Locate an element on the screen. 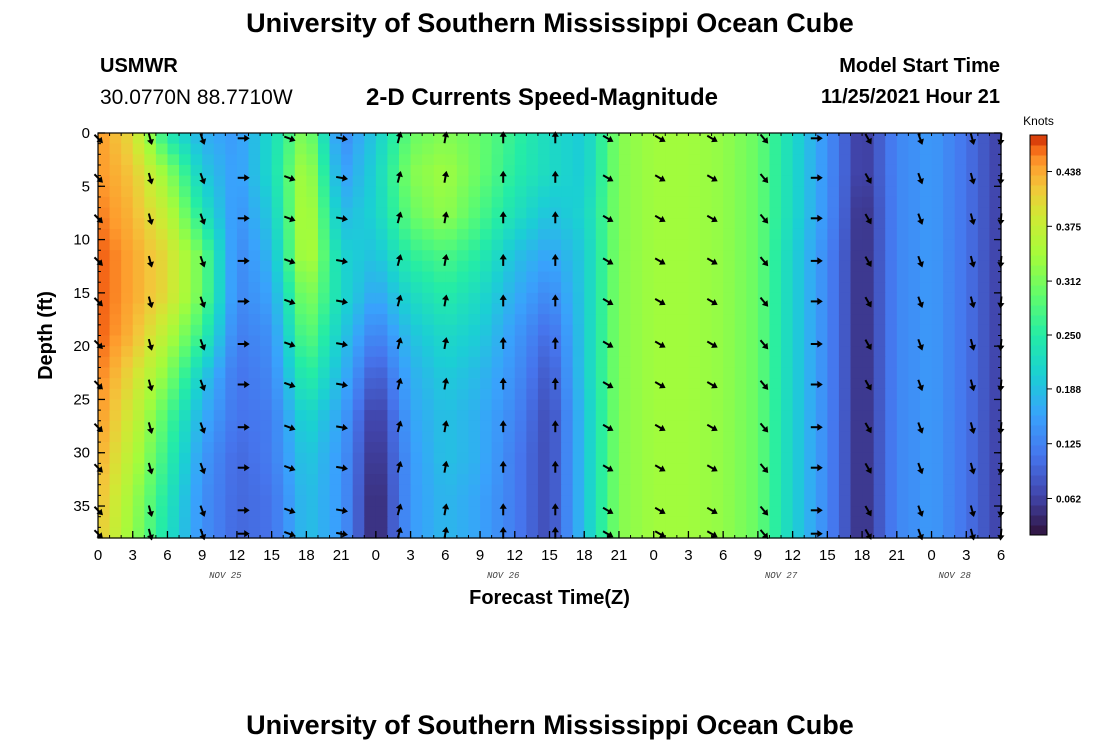  x-tick-label: 9 is located at coordinates (758, 555).